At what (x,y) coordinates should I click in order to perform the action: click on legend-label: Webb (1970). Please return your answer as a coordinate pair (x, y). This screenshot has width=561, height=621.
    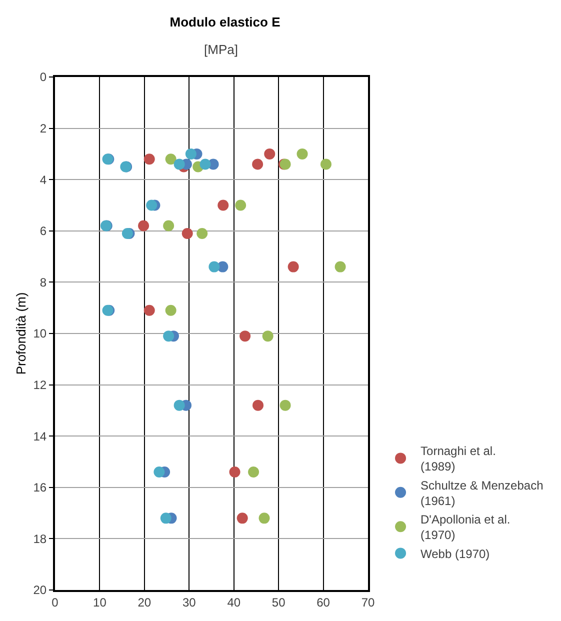
    Looking at the image, I should click on (455, 553).